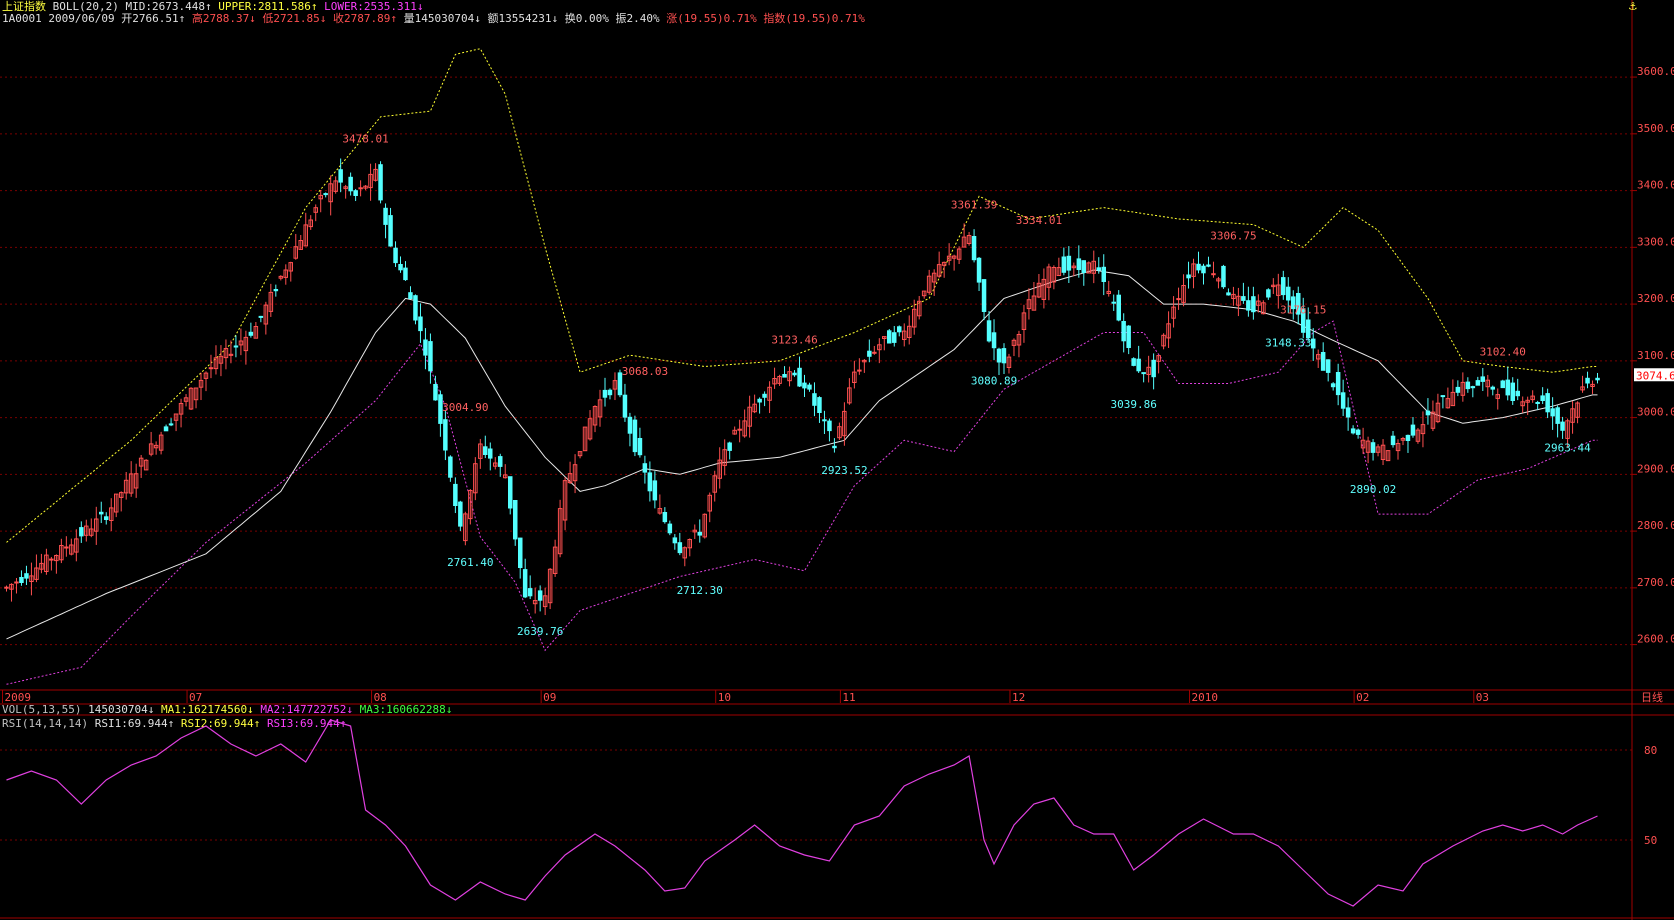 The image size is (1674, 920). Describe the element at coordinates (645, 371) in the screenshot. I see `price-extreme-label: 3068.03` at that location.